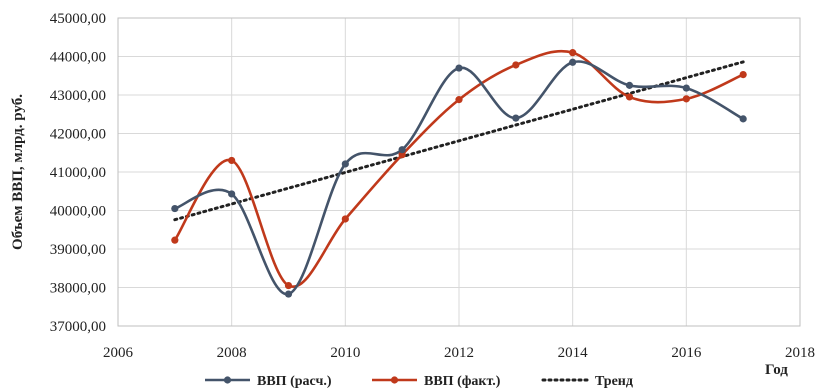  What do you see at coordinates (345, 353) in the screenshot?
I see `x-tick-label: 2010` at bounding box center [345, 353].